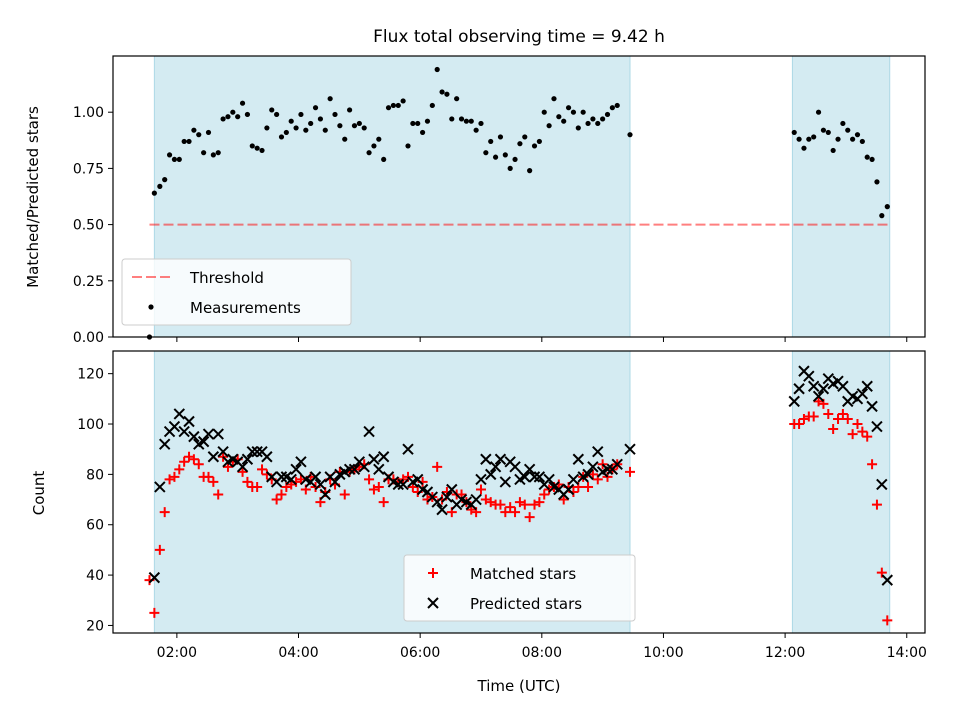 The image size is (960, 724). What do you see at coordinates (523, 574) in the screenshot?
I see `legend-matched-label: Matched stars` at bounding box center [523, 574].